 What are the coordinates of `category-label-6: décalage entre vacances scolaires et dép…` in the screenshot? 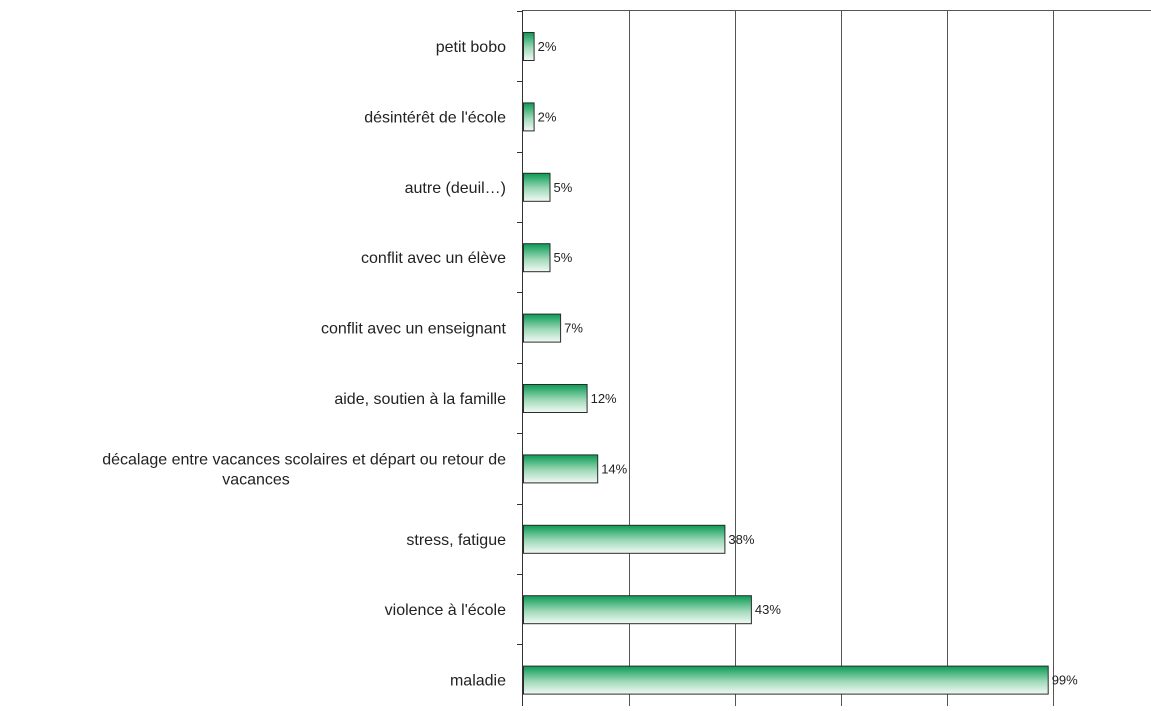 It's located at (304, 469).